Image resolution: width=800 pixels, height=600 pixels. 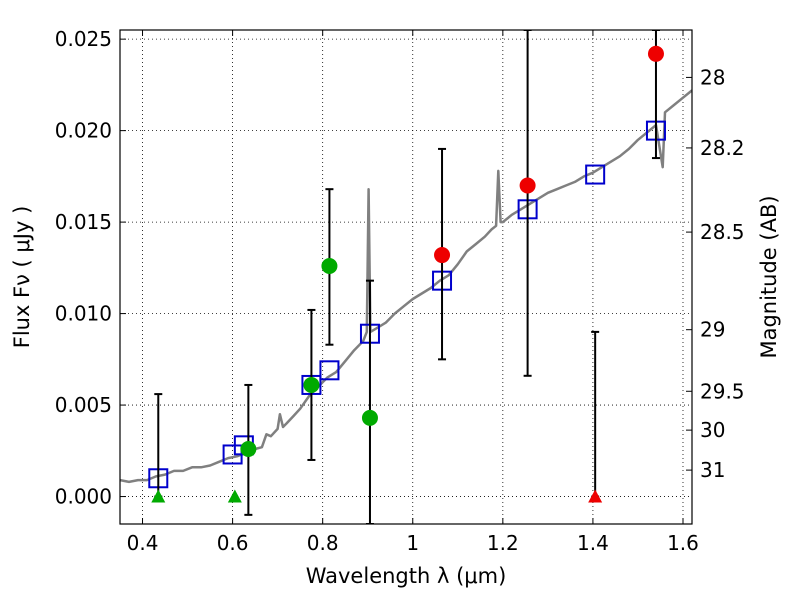 I want to click on x-tick-label: 0.6, so click(x=233, y=543).